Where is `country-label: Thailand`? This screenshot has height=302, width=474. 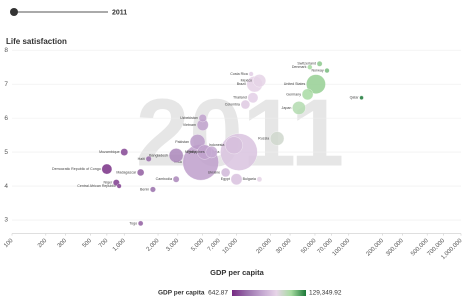 country-label: Thailand is located at coordinates (240, 98).